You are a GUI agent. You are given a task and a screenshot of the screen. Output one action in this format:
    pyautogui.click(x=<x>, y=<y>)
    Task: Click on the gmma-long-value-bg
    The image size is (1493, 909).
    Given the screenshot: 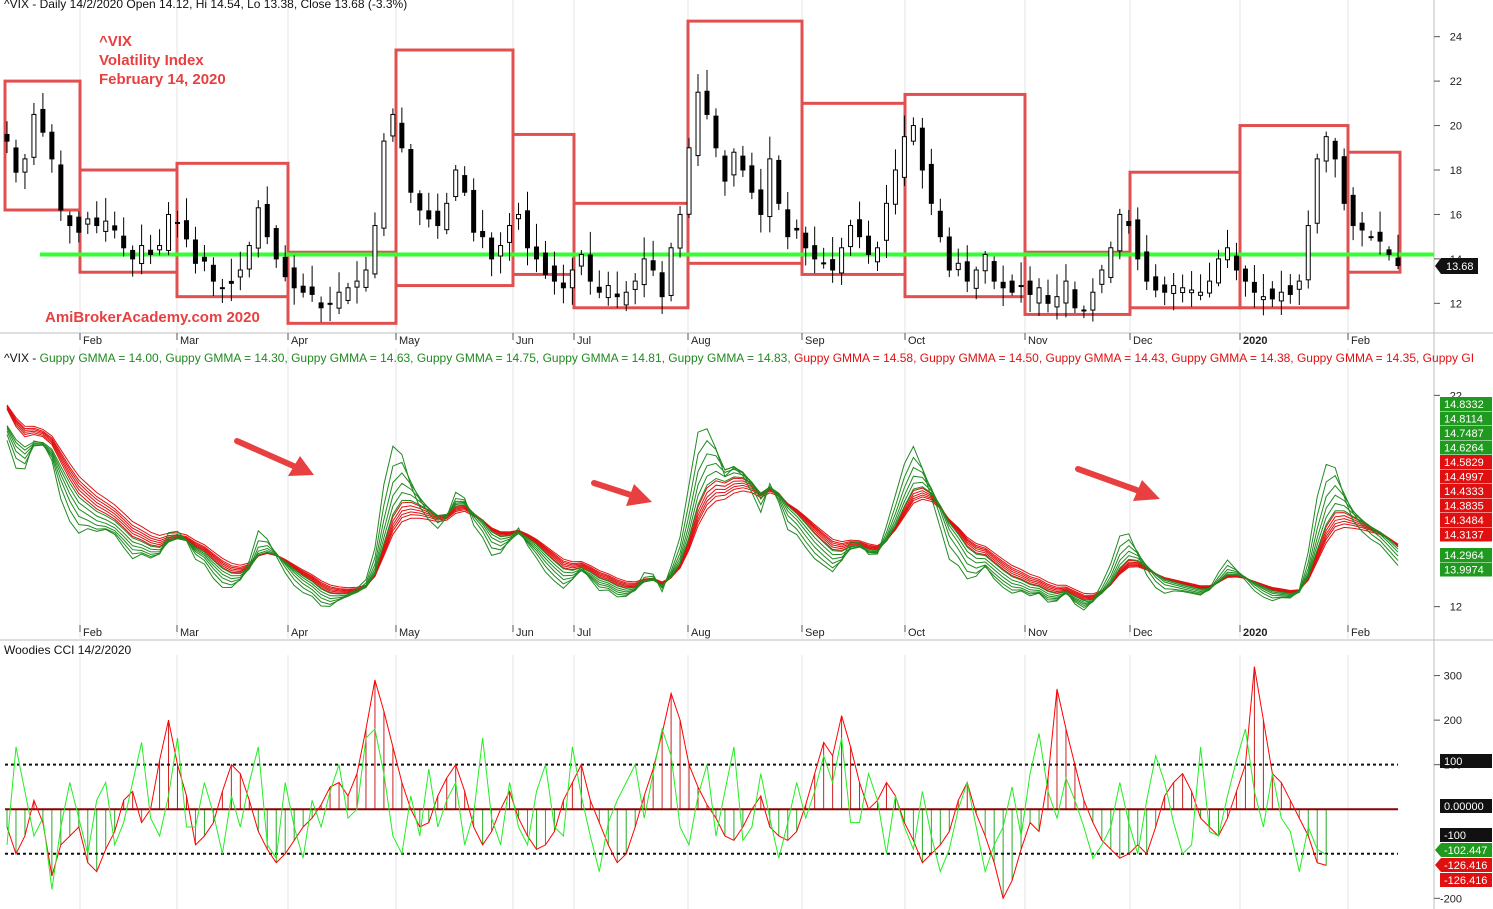 What is the action you would take?
    pyautogui.click(x=1466, y=520)
    